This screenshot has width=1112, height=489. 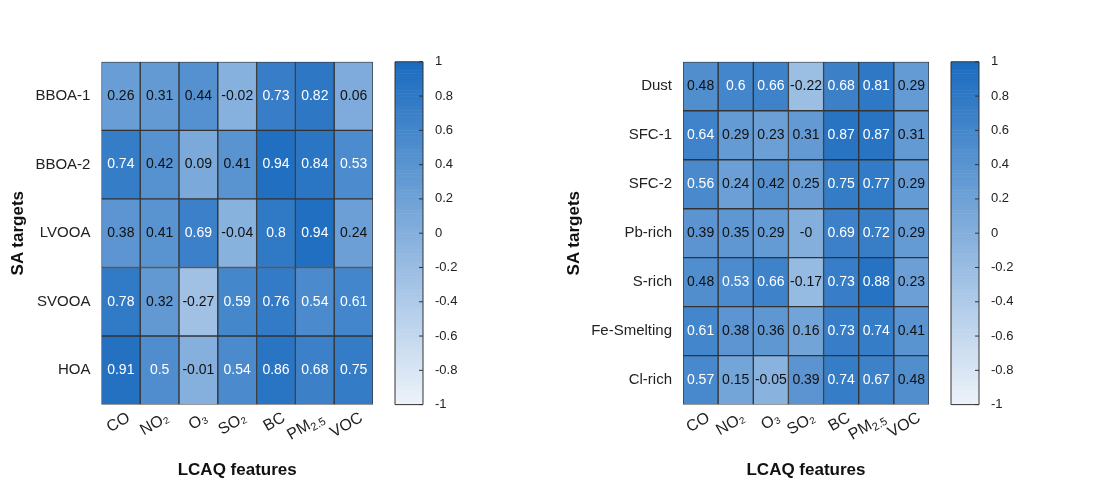 What do you see at coordinates (198, 232) in the screenshot?
I see `data-label: 0.69` at bounding box center [198, 232].